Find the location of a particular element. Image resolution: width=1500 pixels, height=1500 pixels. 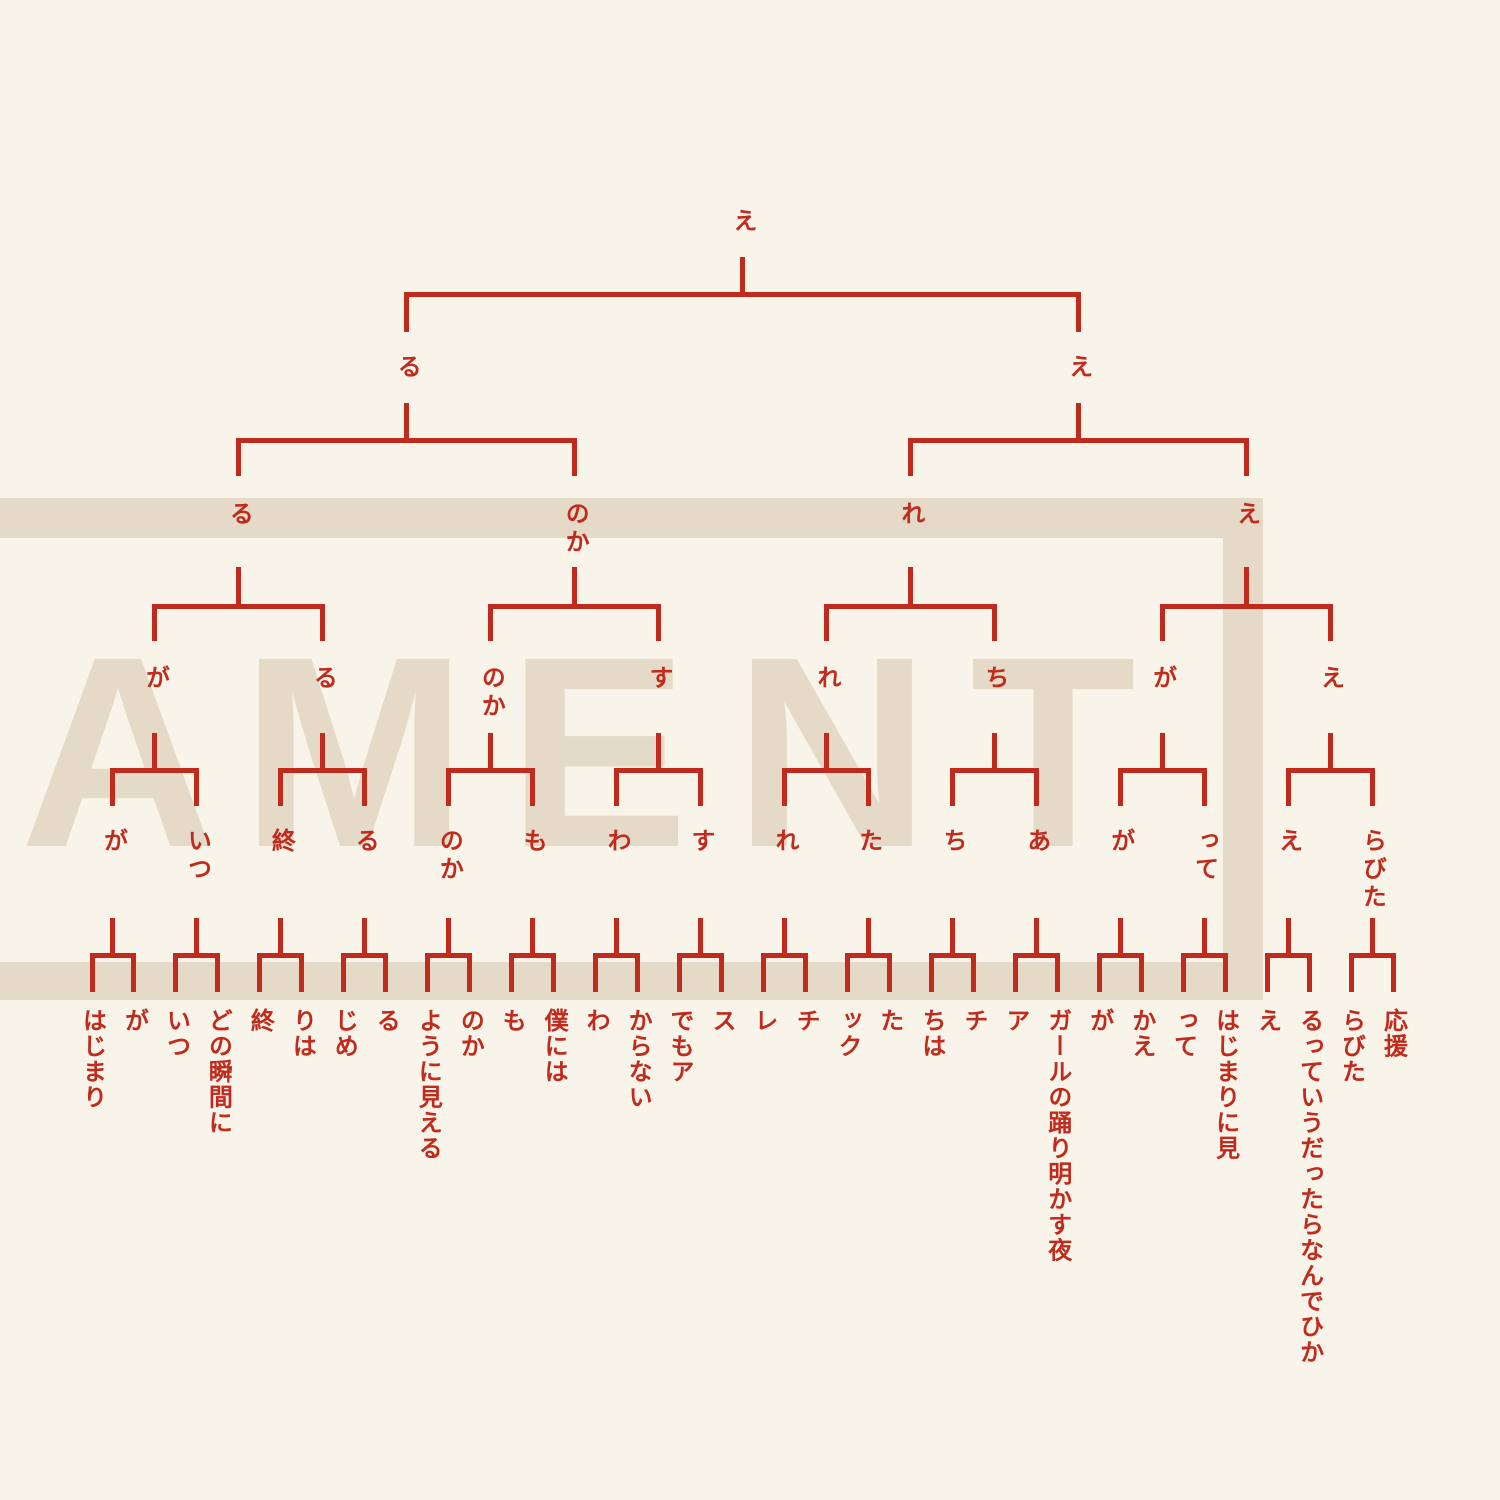

entry-label: ように見える is located at coordinates (427, 1084).